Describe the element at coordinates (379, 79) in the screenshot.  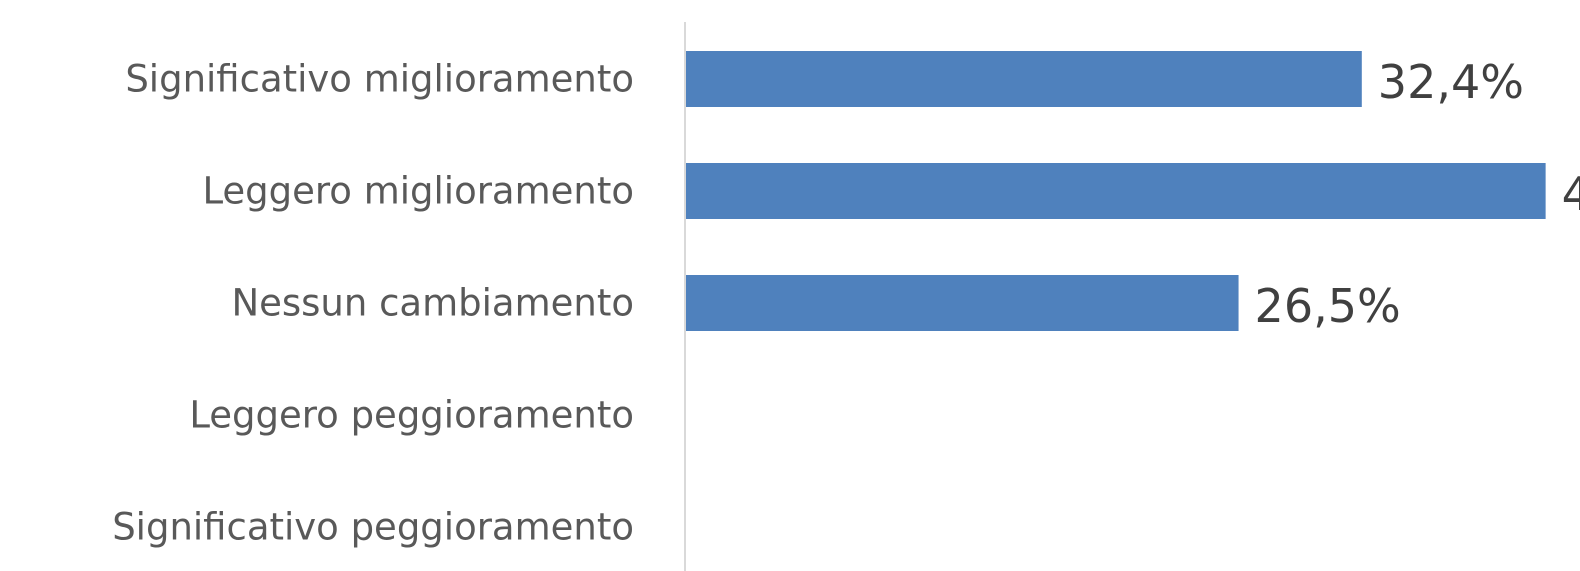
I see `category-label: Significativo miglioramento` at that location.